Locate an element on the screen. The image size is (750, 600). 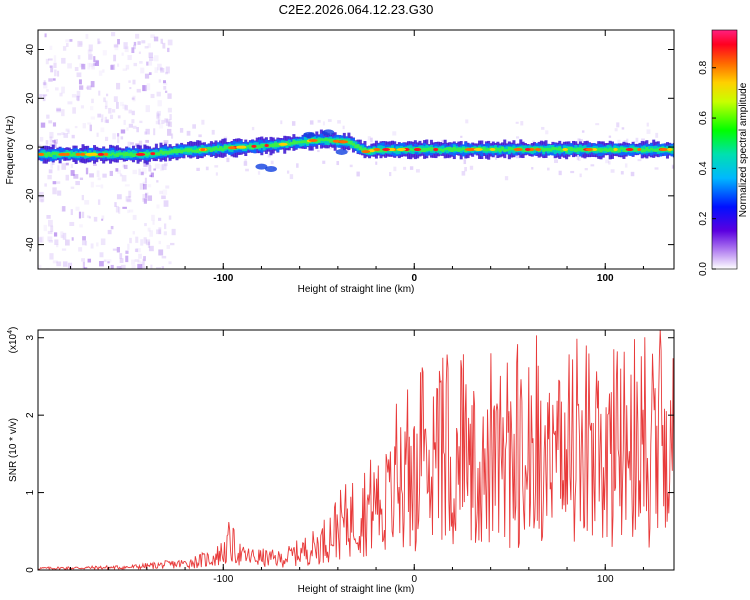
colorbar-tick-label: 0.6 is located at coordinates (703, 118).